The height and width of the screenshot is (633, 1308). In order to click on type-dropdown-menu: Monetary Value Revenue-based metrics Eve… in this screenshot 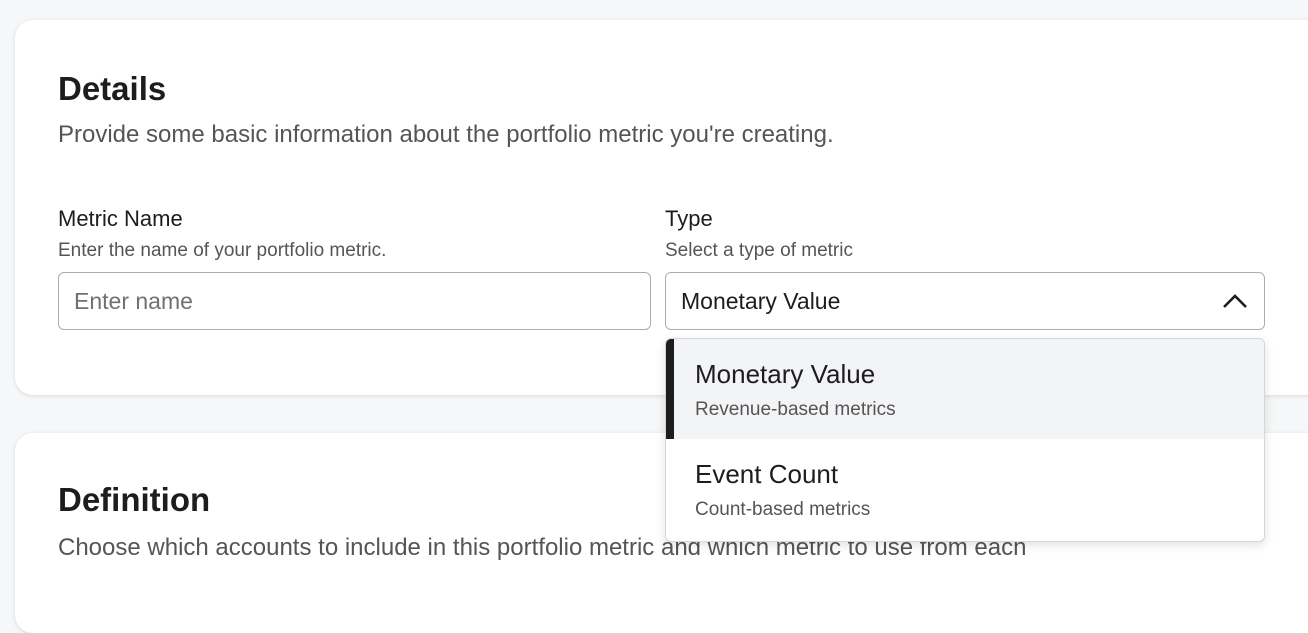, I will do `click(965, 440)`.